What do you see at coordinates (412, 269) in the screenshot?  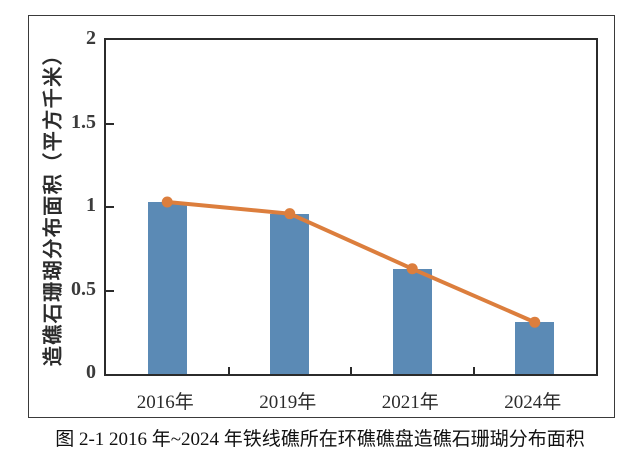 I see `line-marker-2021` at bounding box center [412, 269].